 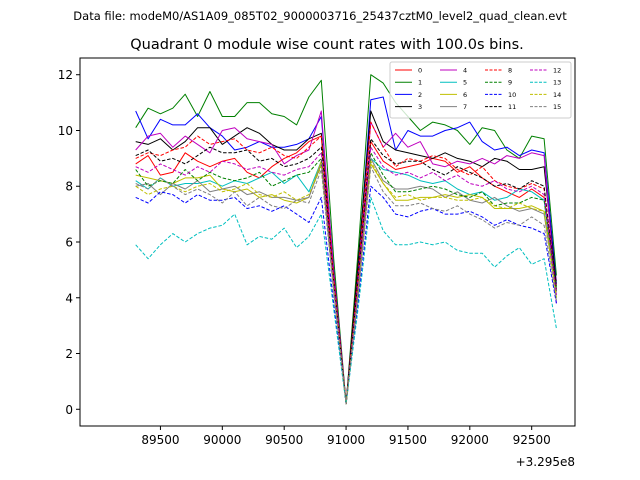 I want to click on y-tick-label: 12, so click(x=65, y=75).